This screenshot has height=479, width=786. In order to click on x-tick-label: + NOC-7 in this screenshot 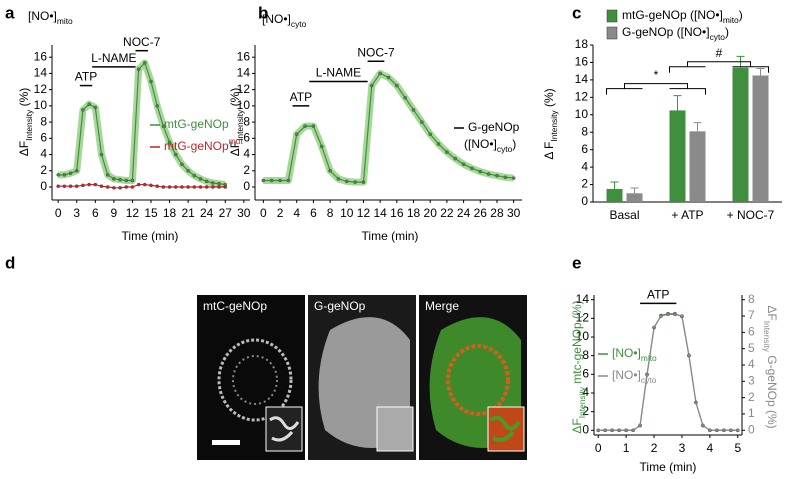, I will do `click(751, 215)`.